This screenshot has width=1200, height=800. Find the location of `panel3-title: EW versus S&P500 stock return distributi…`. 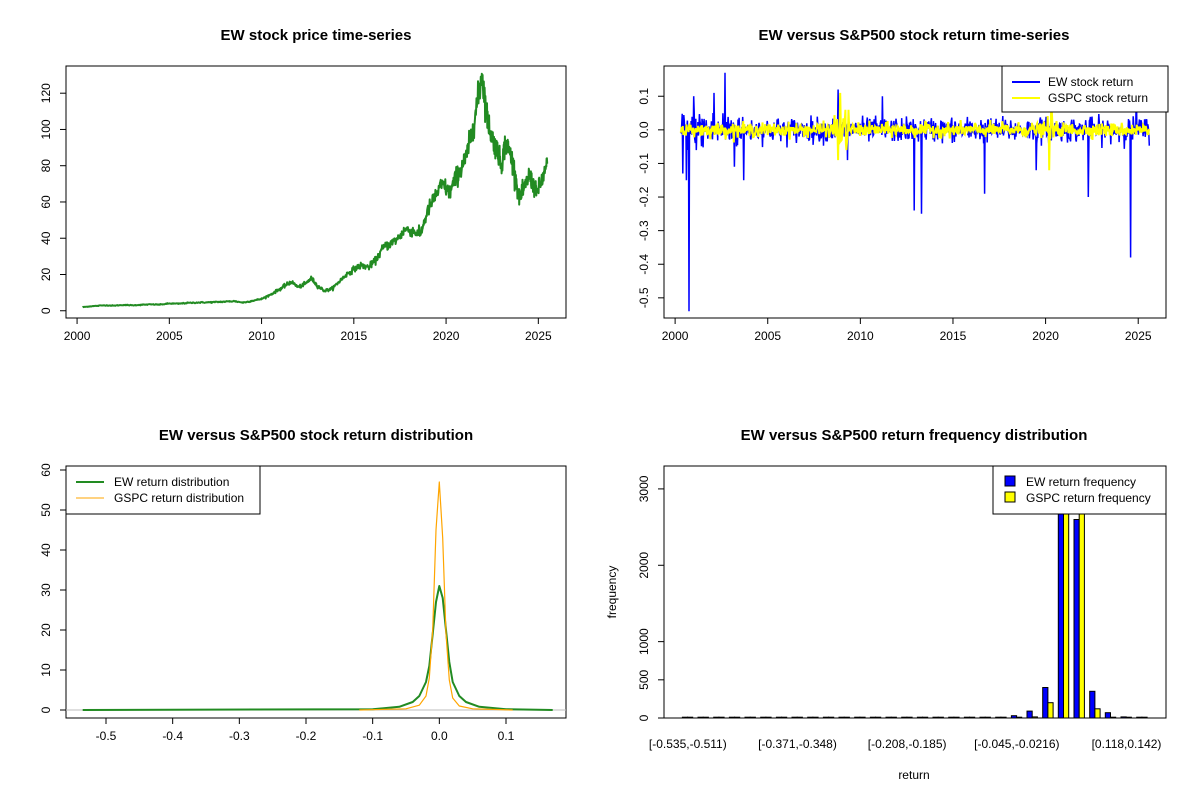

panel3-title: EW versus S&P500 stock return distributi… is located at coordinates (316, 435).